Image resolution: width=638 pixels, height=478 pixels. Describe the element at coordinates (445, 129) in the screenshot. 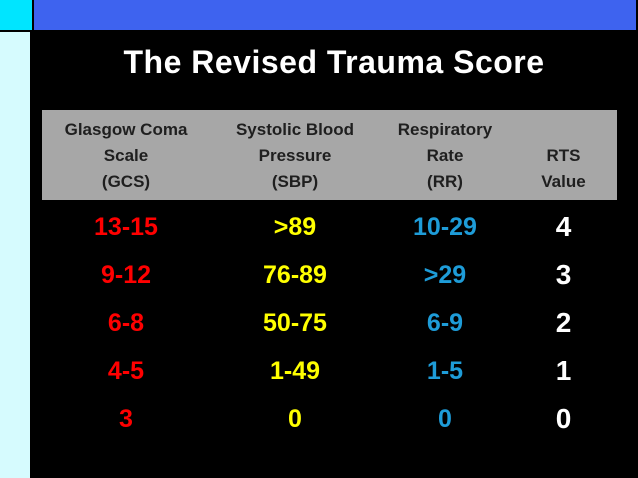

I see `header-rr-line1: Respiratory` at that location.